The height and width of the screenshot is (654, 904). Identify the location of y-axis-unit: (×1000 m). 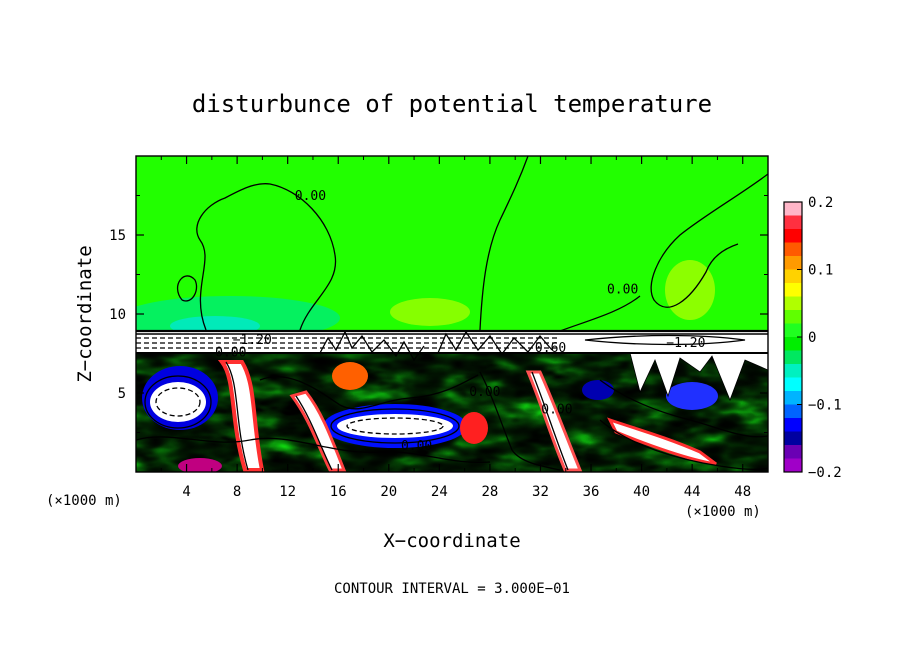
(84, 501).